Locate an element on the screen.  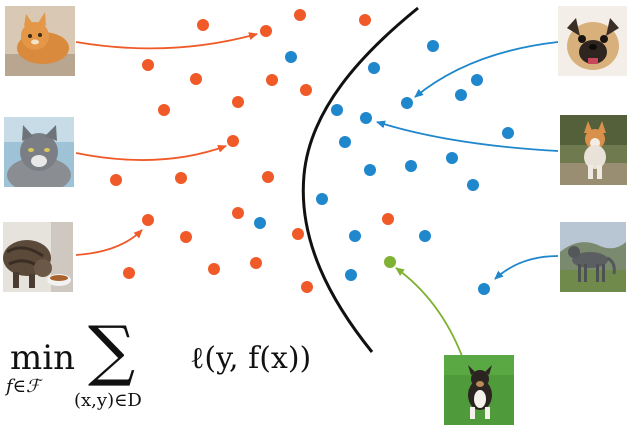
formula-sum-symbol: ∑ is located at coordinates (112, 350).